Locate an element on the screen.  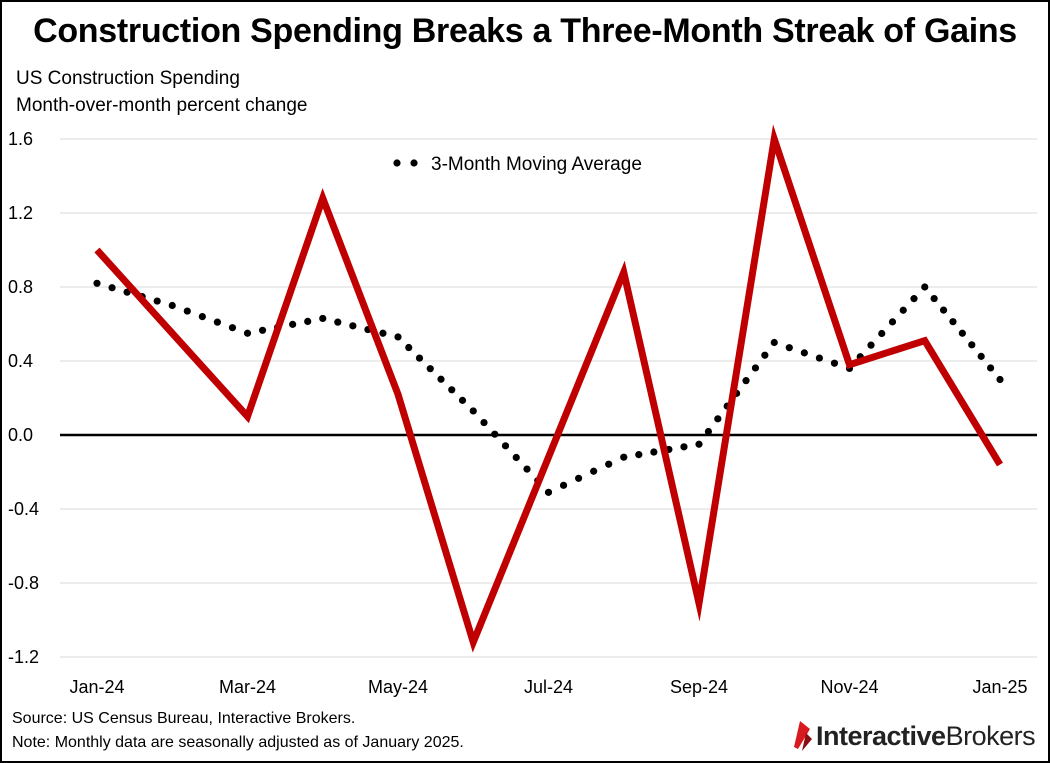
y-tick-label: -0.4 is located at coordinates (23, 509).